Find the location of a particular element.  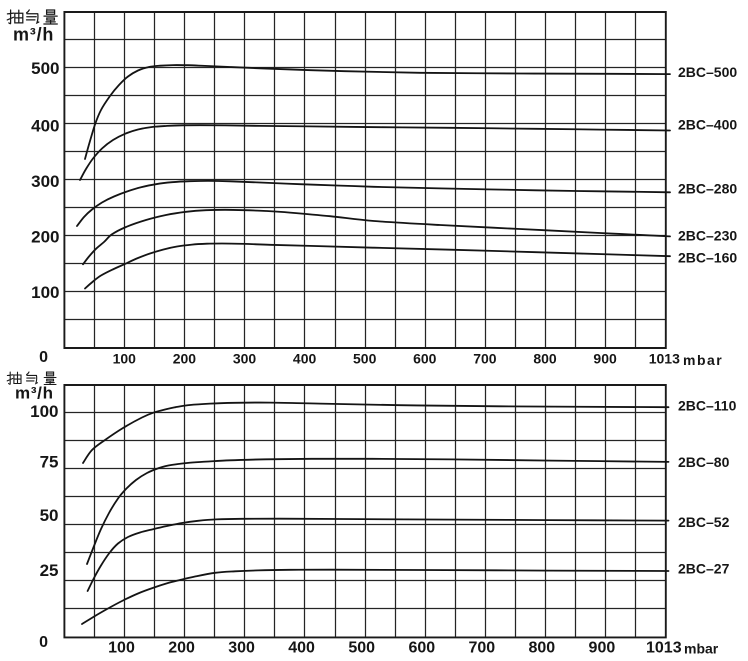

svg-text: 2BC–230 is located at coordinates (707, 236).